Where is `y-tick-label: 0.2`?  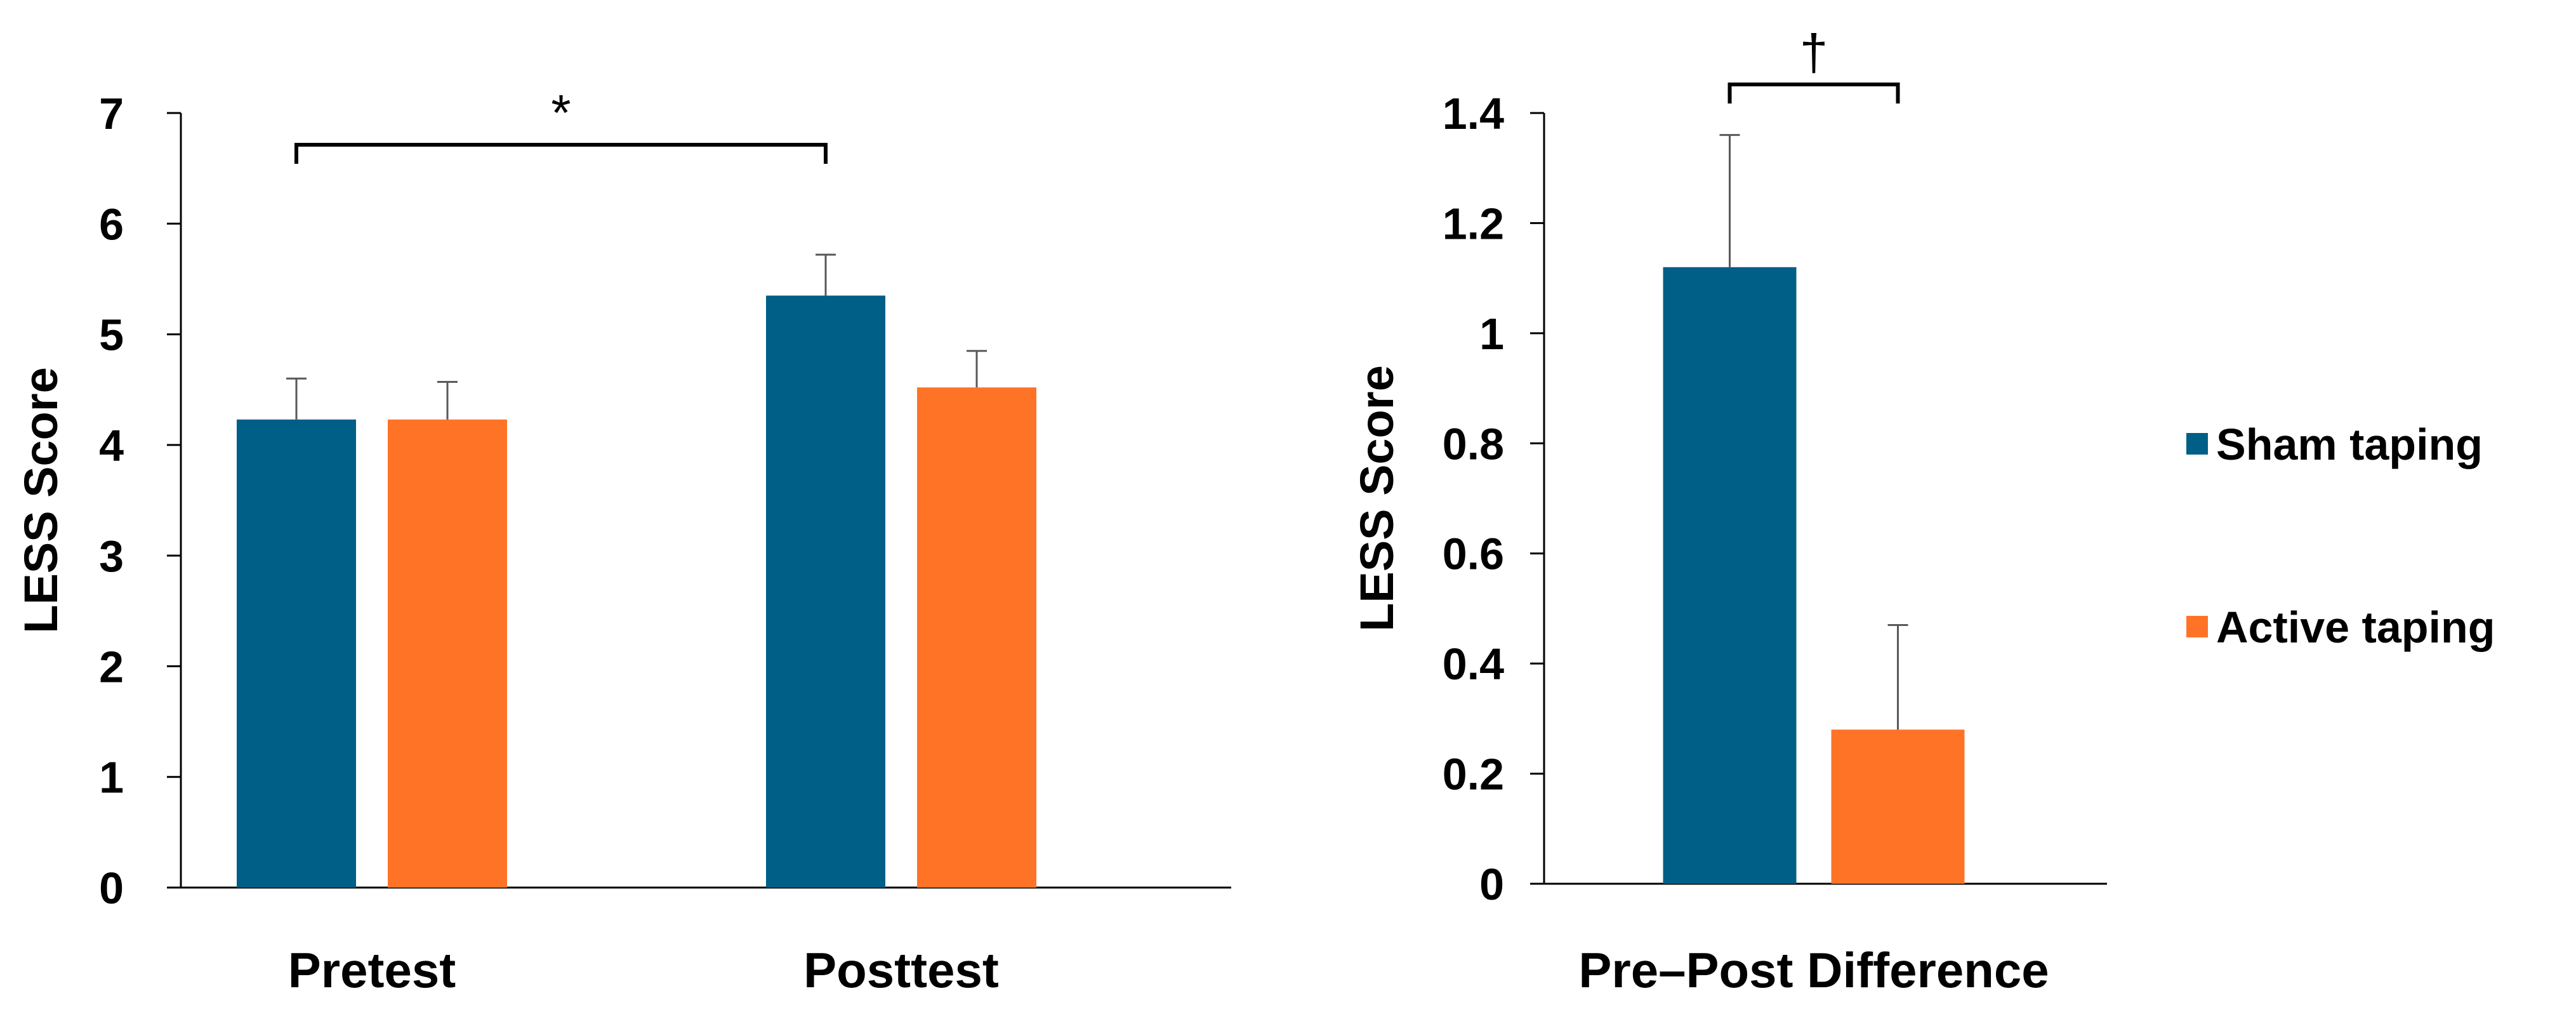
y-tick-label: 0.2 is located at coordinates (1474, 774).